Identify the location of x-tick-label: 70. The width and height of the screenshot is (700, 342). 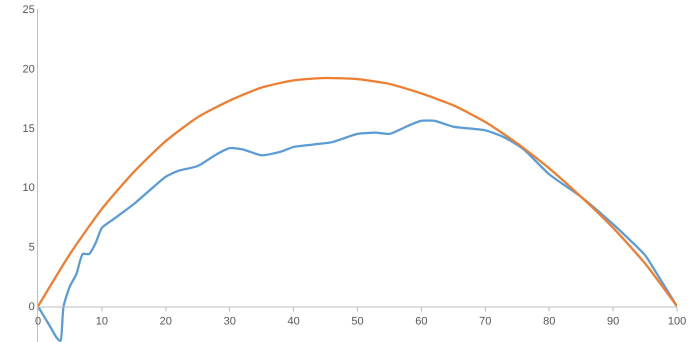
(485, 322).